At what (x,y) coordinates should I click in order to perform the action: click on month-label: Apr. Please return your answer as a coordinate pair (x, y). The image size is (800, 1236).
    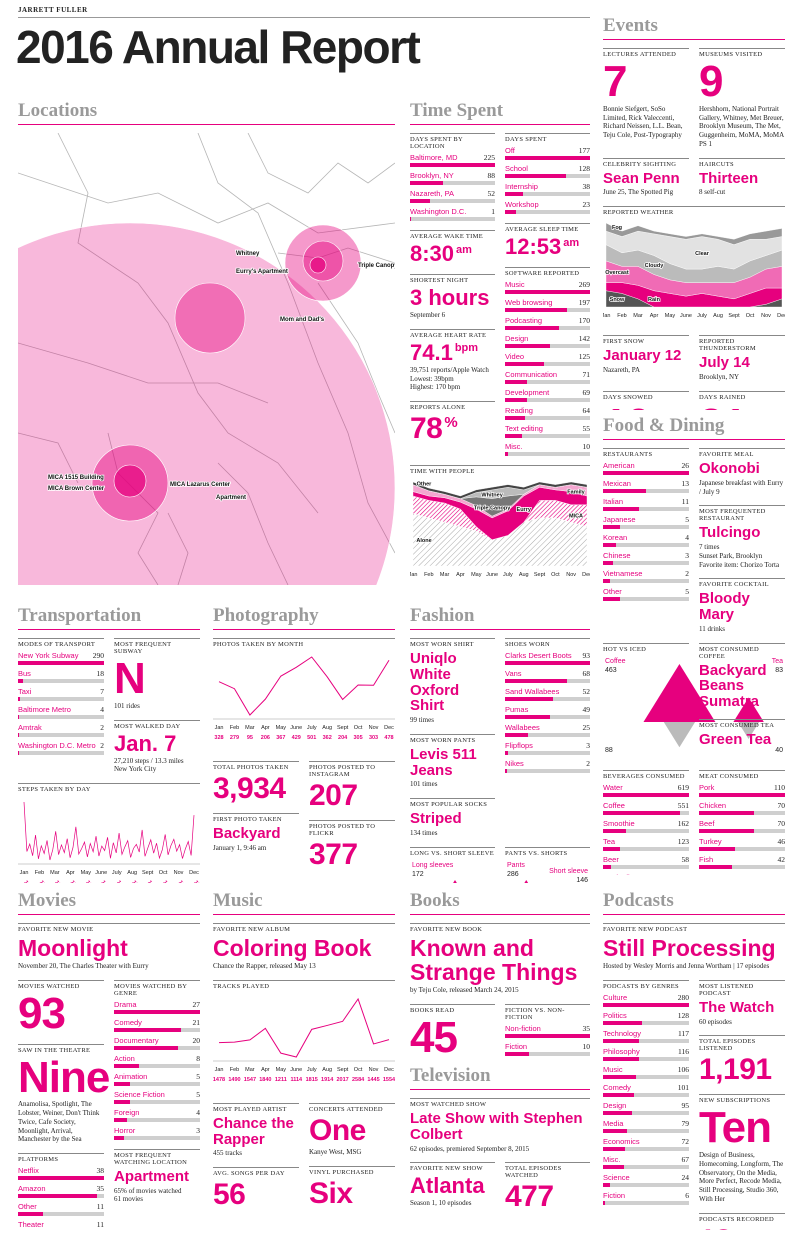
    Looking at the image, I should click on (265, 728).